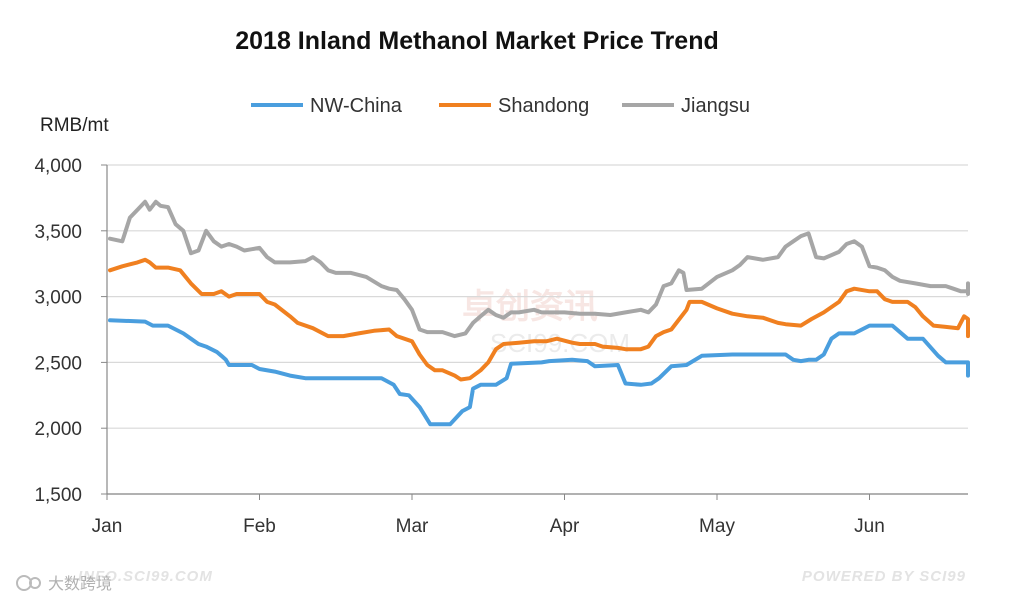 This screenshot has height=604, width=1010. What do you see at coordinates (530, 307) in the screenshot?
I see `watermark-center-cn: 卓创资讯` at bounding box center [530, 307].